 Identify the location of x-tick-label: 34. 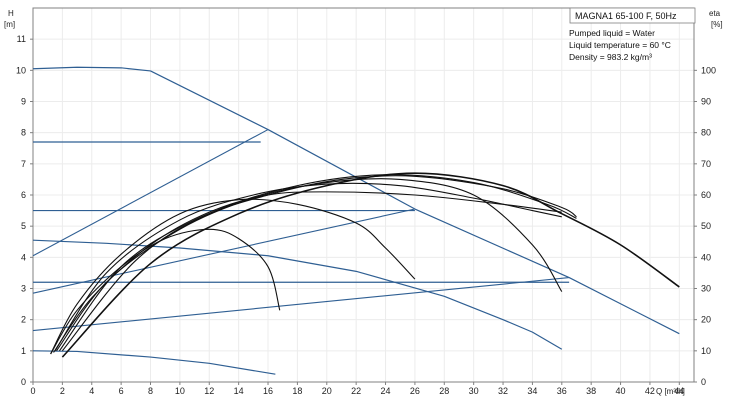
(532, 391).